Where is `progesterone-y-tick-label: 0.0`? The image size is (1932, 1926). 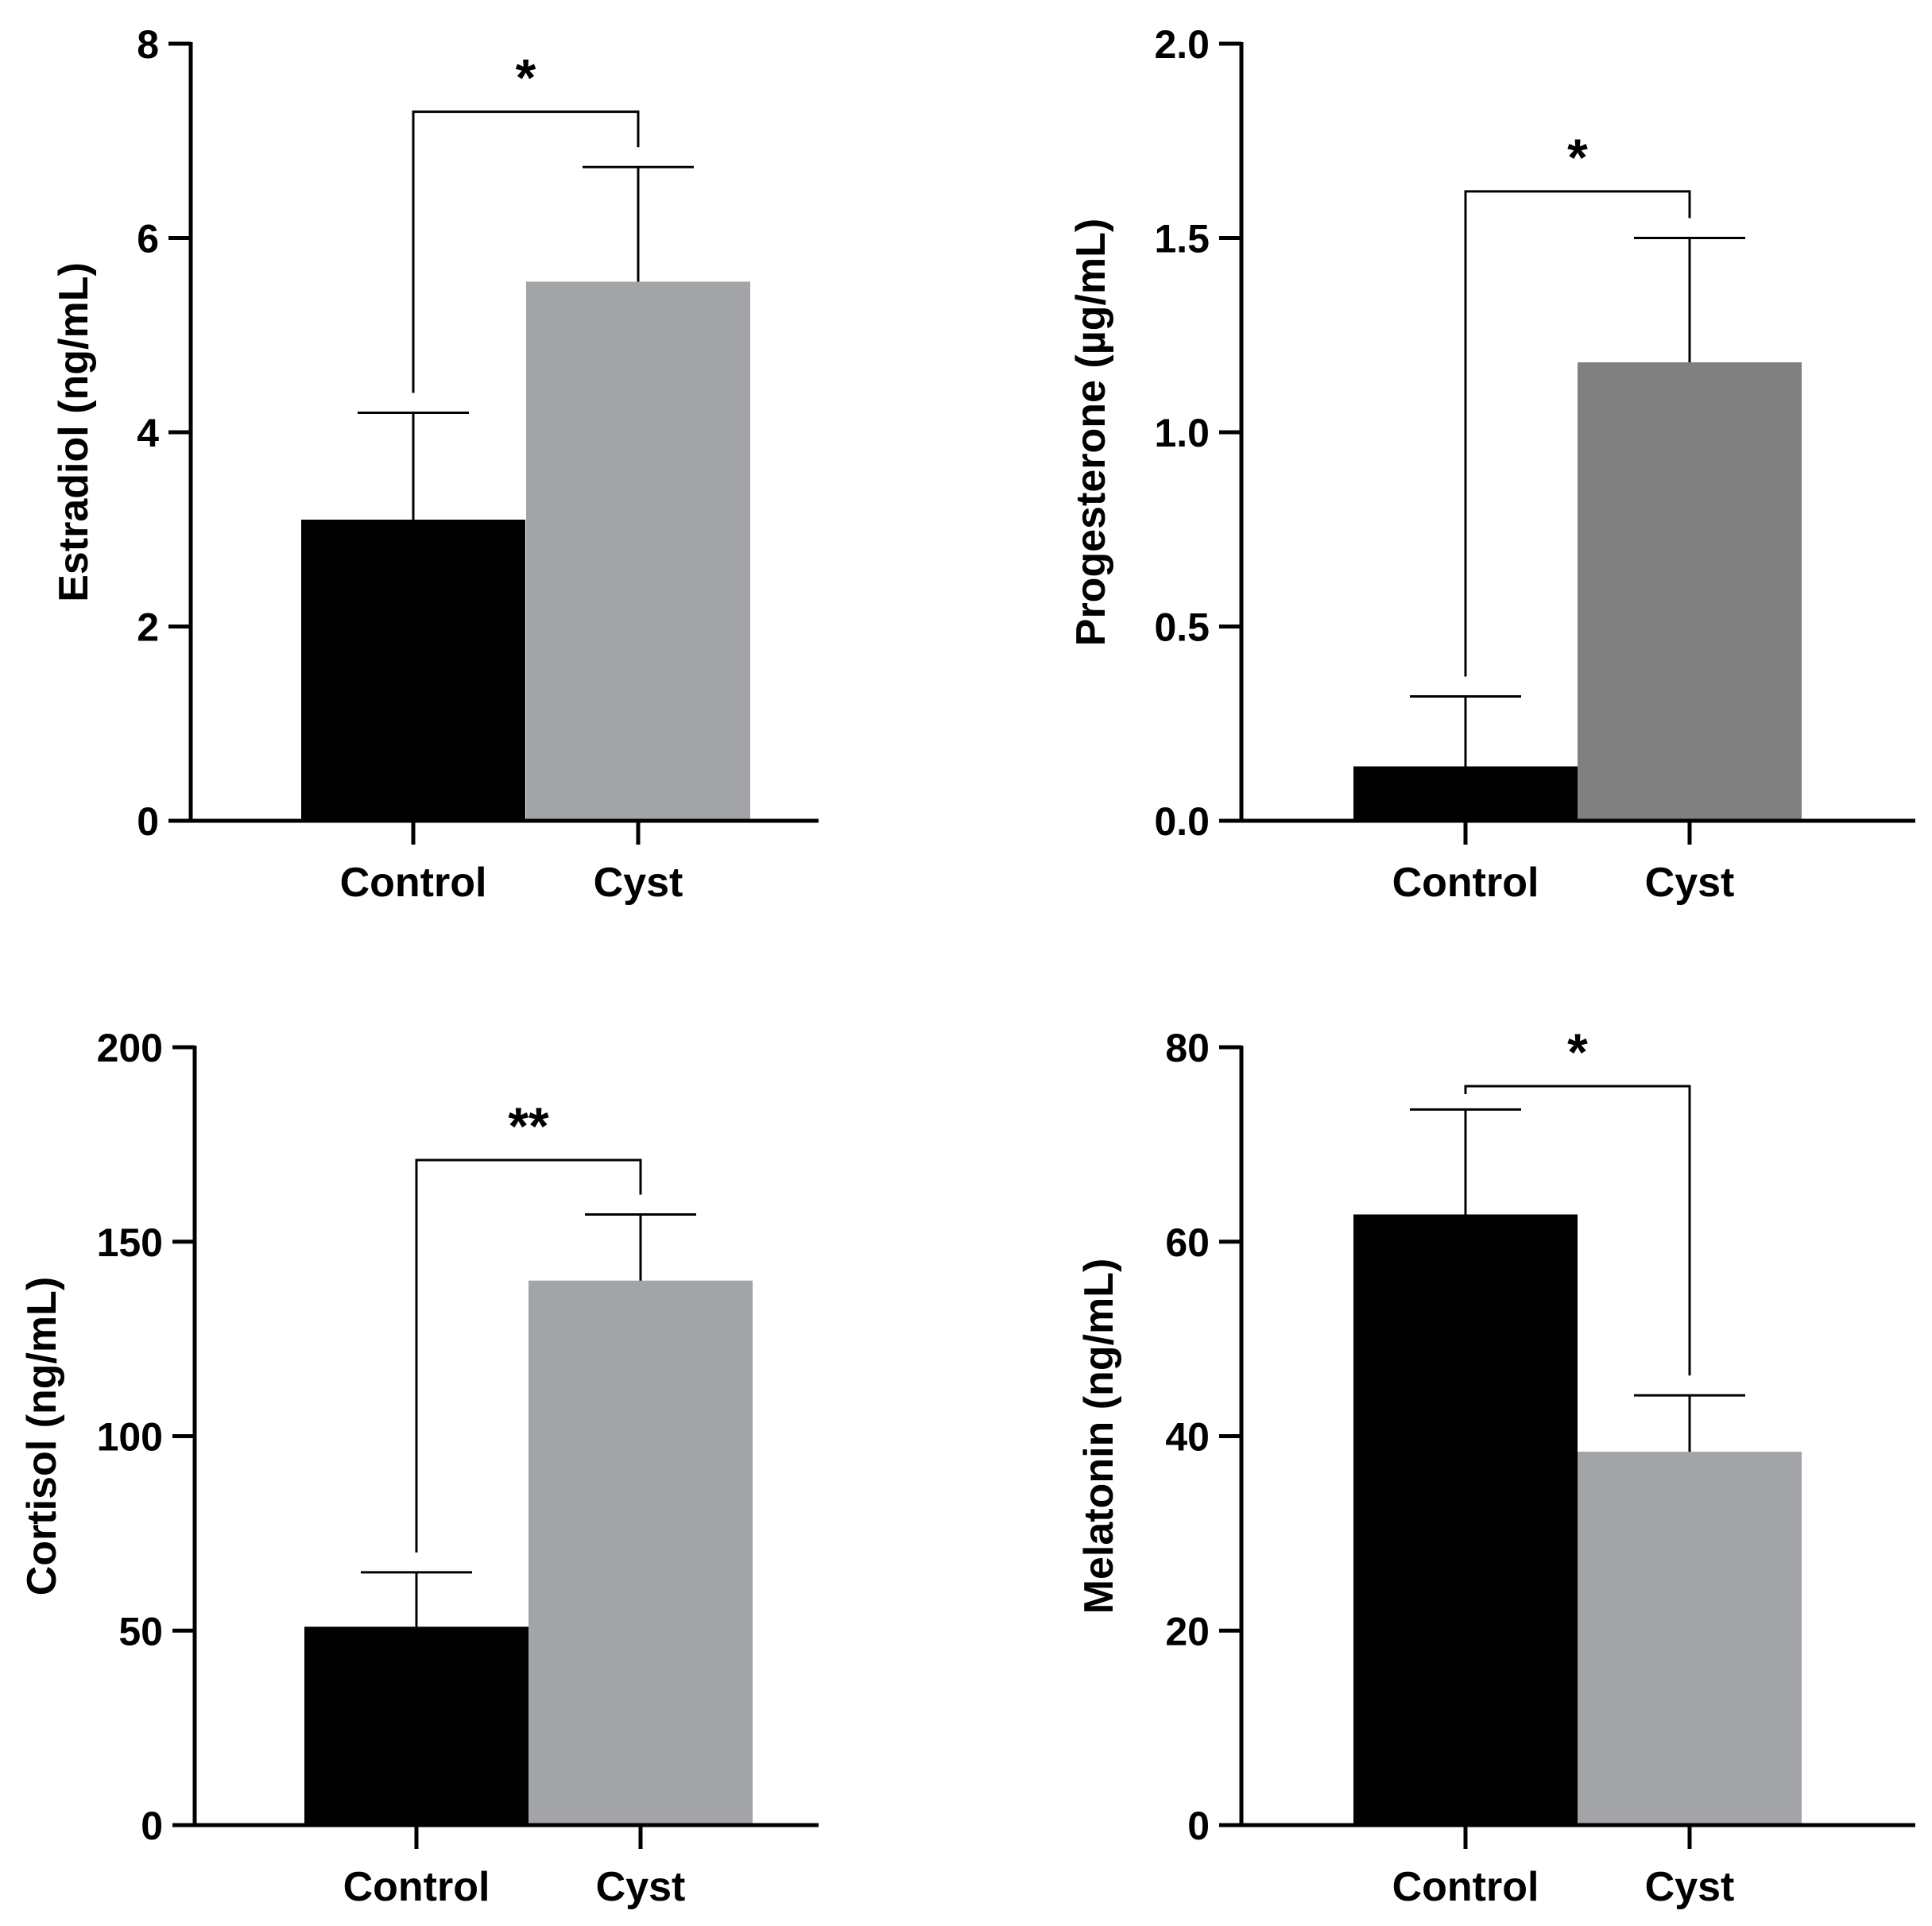
progesterone-y-tick-label: 0.0 is located at coordinates (1182, 821).